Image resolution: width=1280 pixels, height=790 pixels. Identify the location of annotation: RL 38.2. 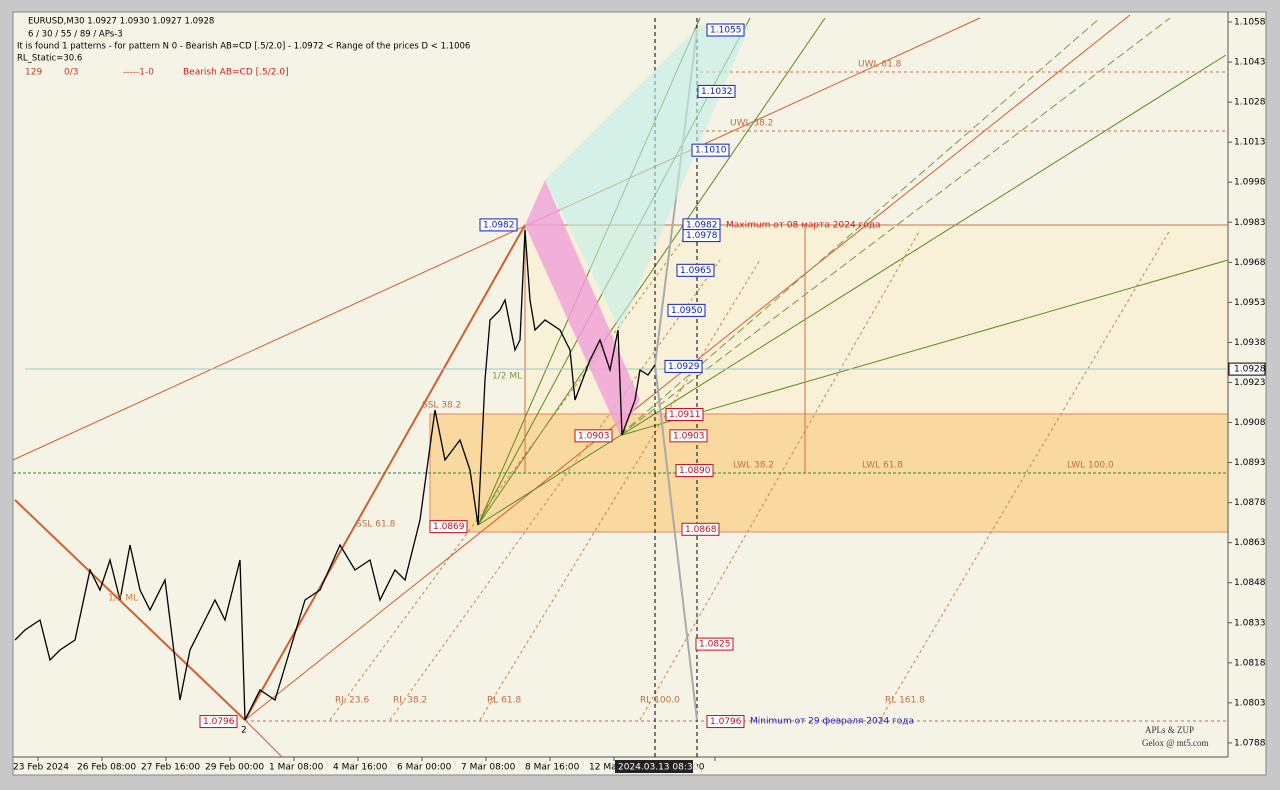
(410, 701).